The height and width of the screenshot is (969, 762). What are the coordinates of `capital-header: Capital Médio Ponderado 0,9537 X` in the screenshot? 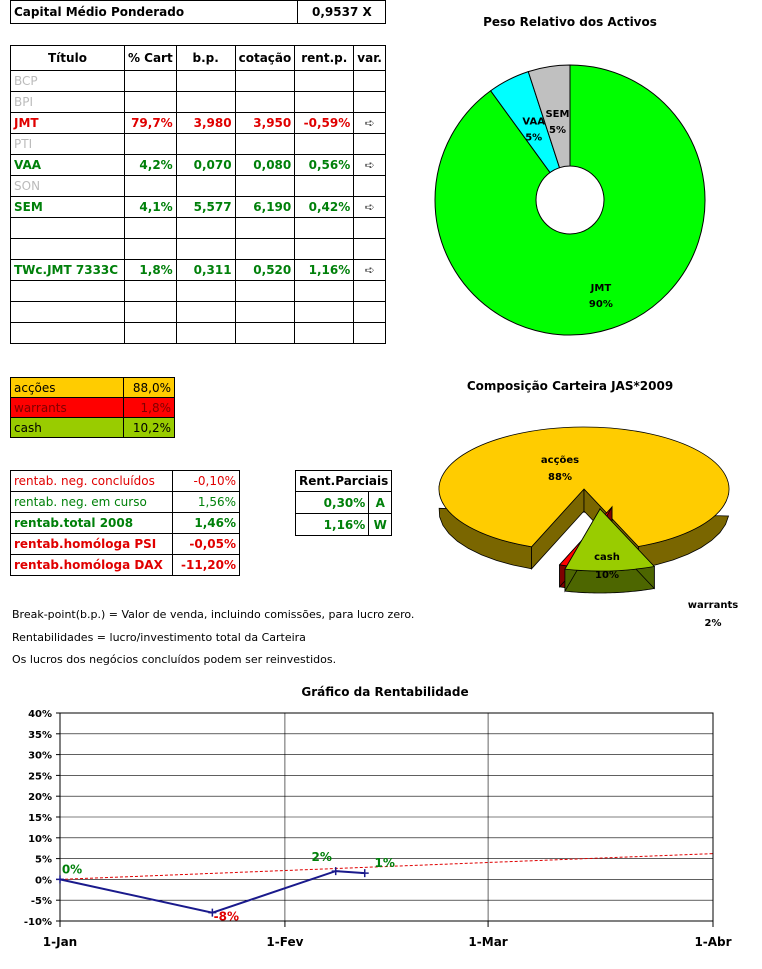 It's located at (198, 12).